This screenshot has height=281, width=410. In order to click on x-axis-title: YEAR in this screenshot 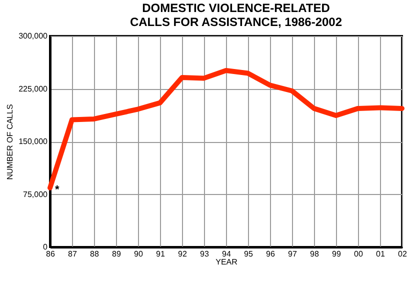, I will do `click(227, 262)`.